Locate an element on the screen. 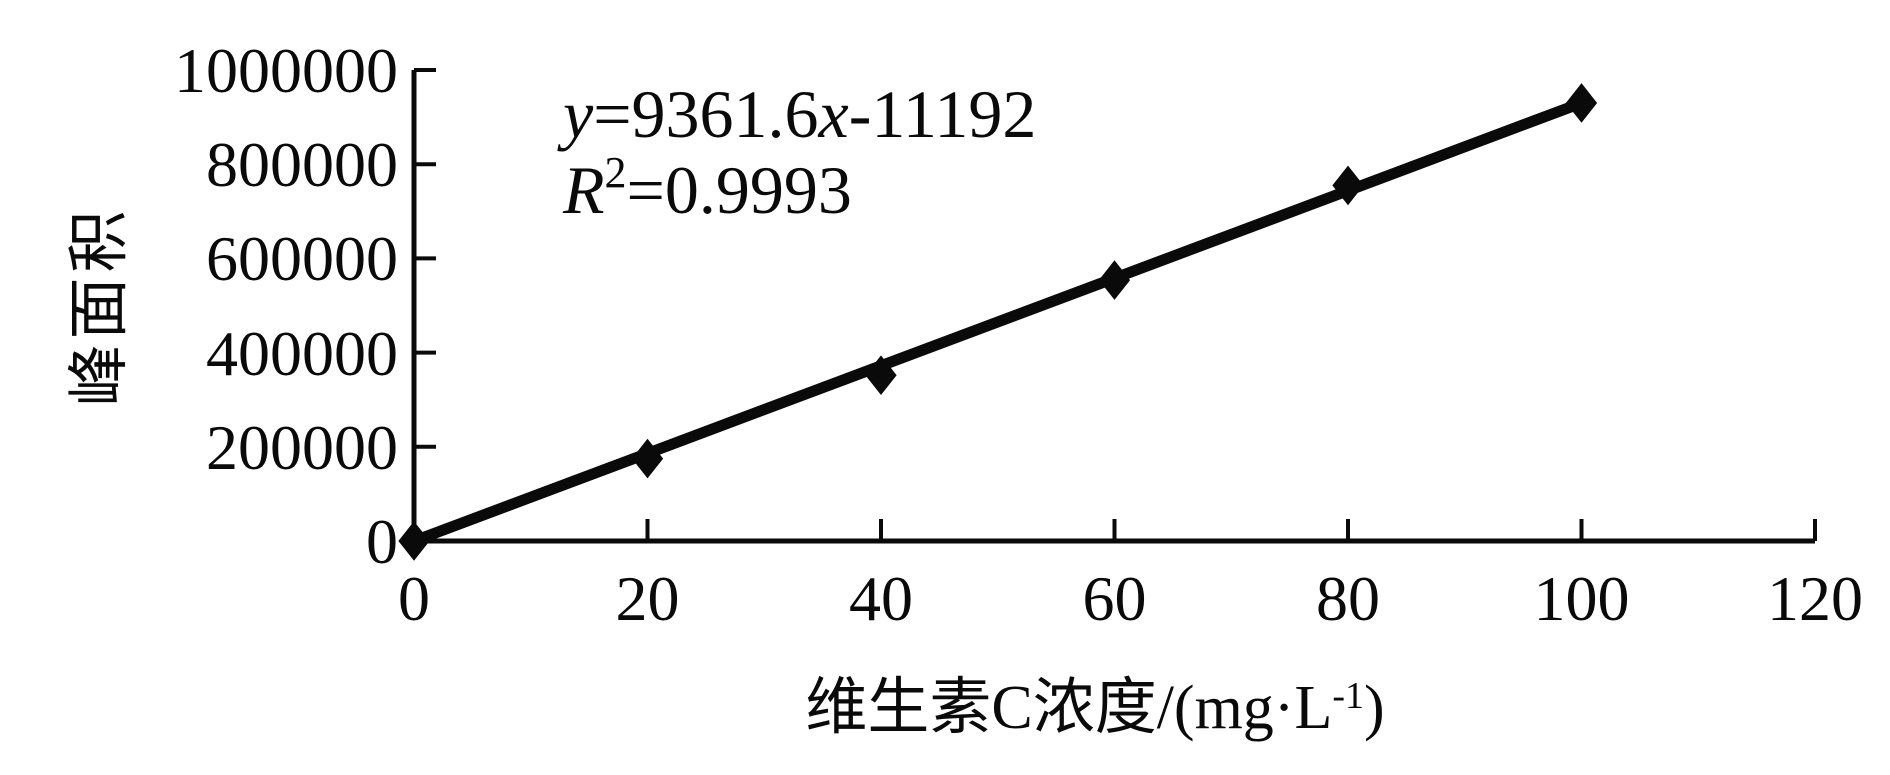 The height and width of the screenshot is (775, 1890). x-tick-label: 20 is located at coordinates (648, 598).